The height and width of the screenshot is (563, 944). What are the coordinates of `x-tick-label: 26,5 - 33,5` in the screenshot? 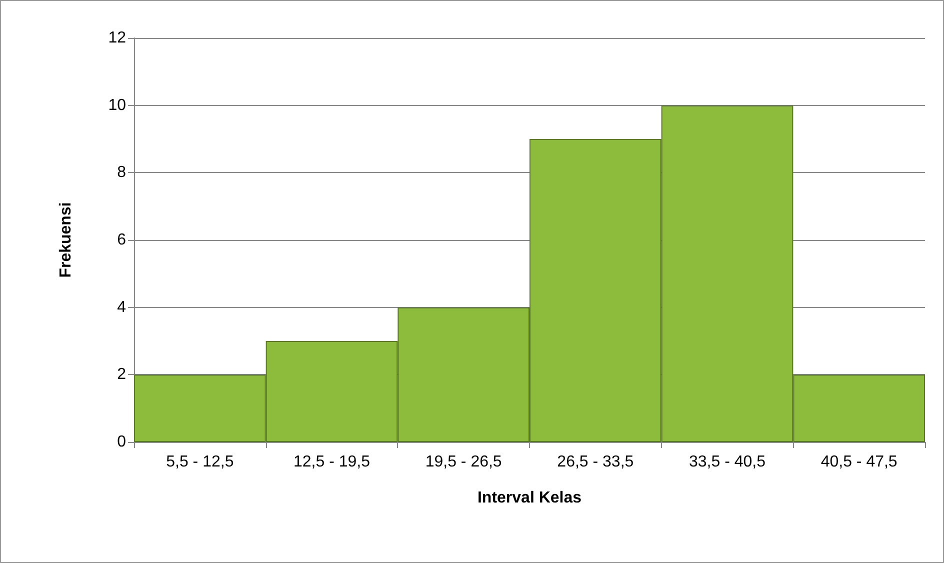 It's located at (595, 462).